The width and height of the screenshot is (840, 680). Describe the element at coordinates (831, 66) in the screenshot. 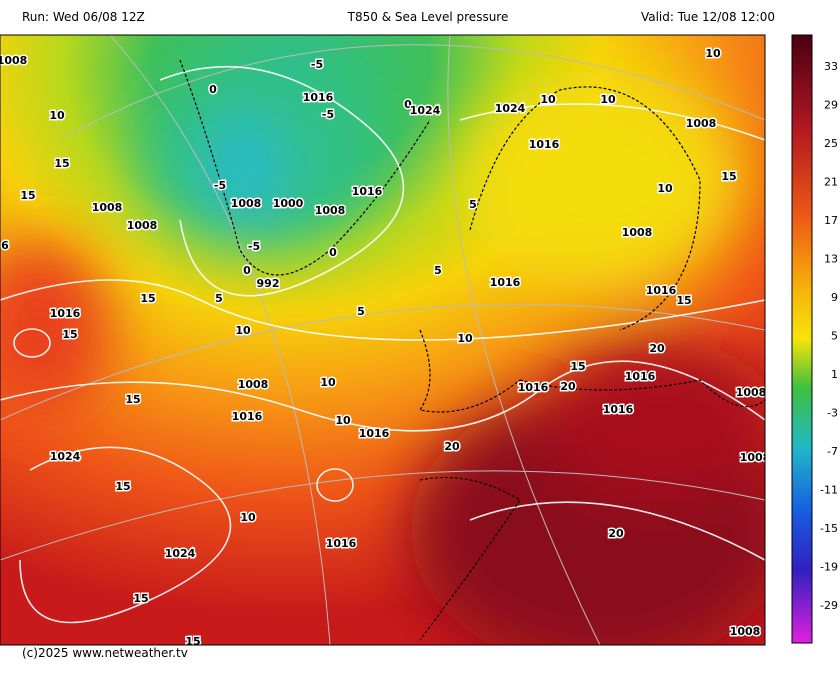

I see `colorbar-label: 33` at that location.